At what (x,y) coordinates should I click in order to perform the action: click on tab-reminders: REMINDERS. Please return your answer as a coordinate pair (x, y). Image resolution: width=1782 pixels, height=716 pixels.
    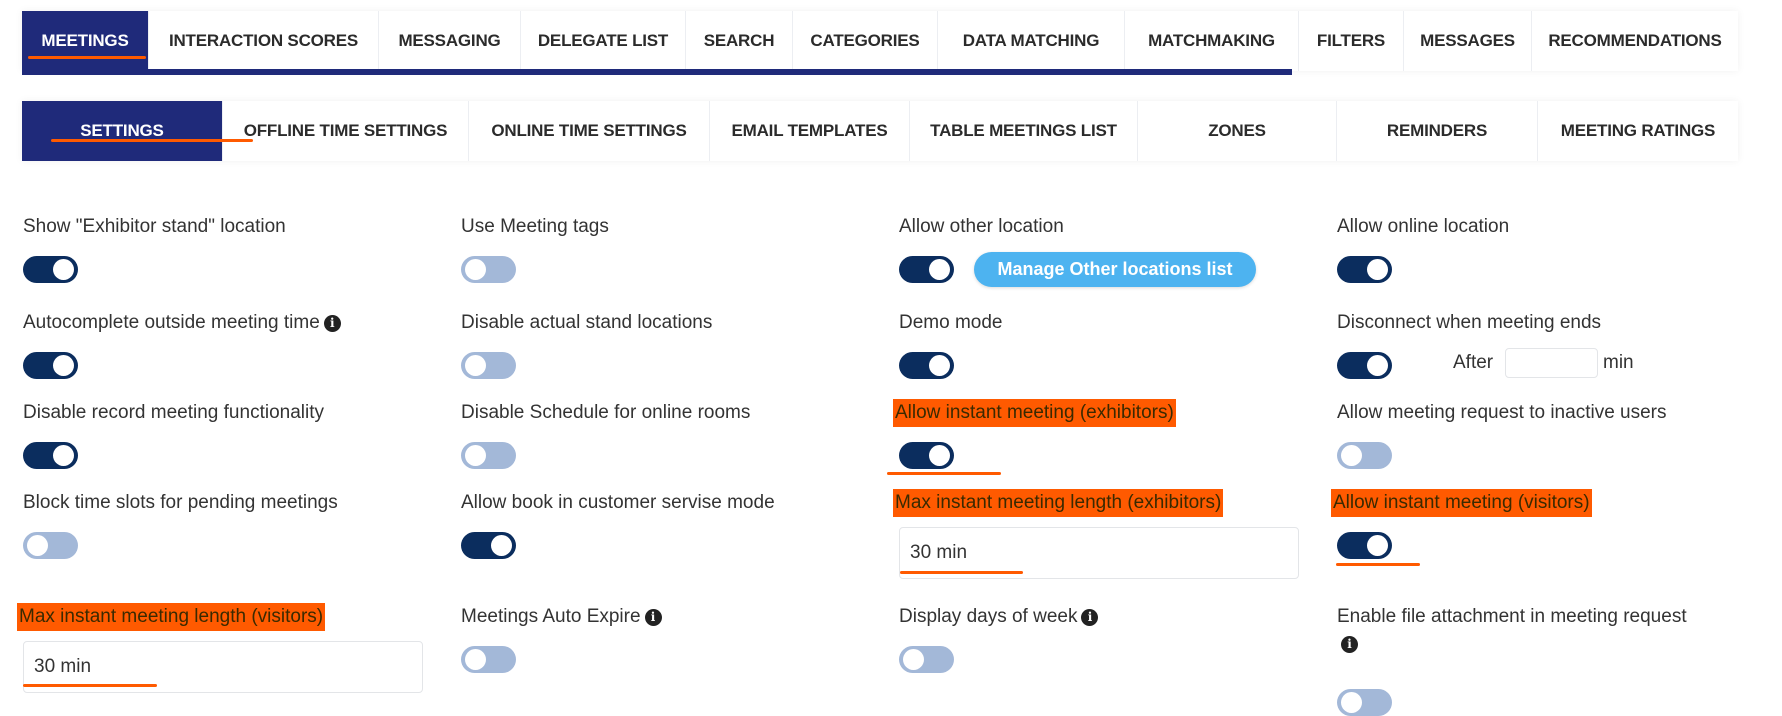
    Looking at the image, I should click on (1436, 131).